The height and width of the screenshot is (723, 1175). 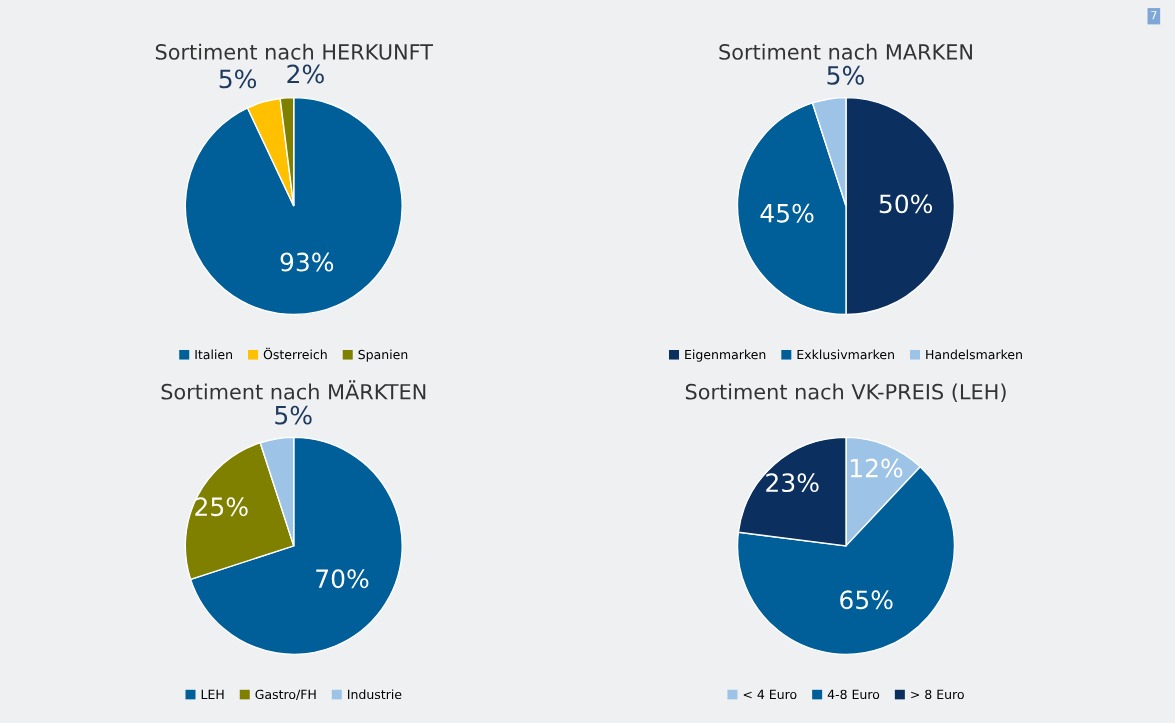 What do you see at coordinates (845, 51) in the screenshot?
I see `chart-title: Sortiment nach MARKEN` at bounding box center [845, 51].